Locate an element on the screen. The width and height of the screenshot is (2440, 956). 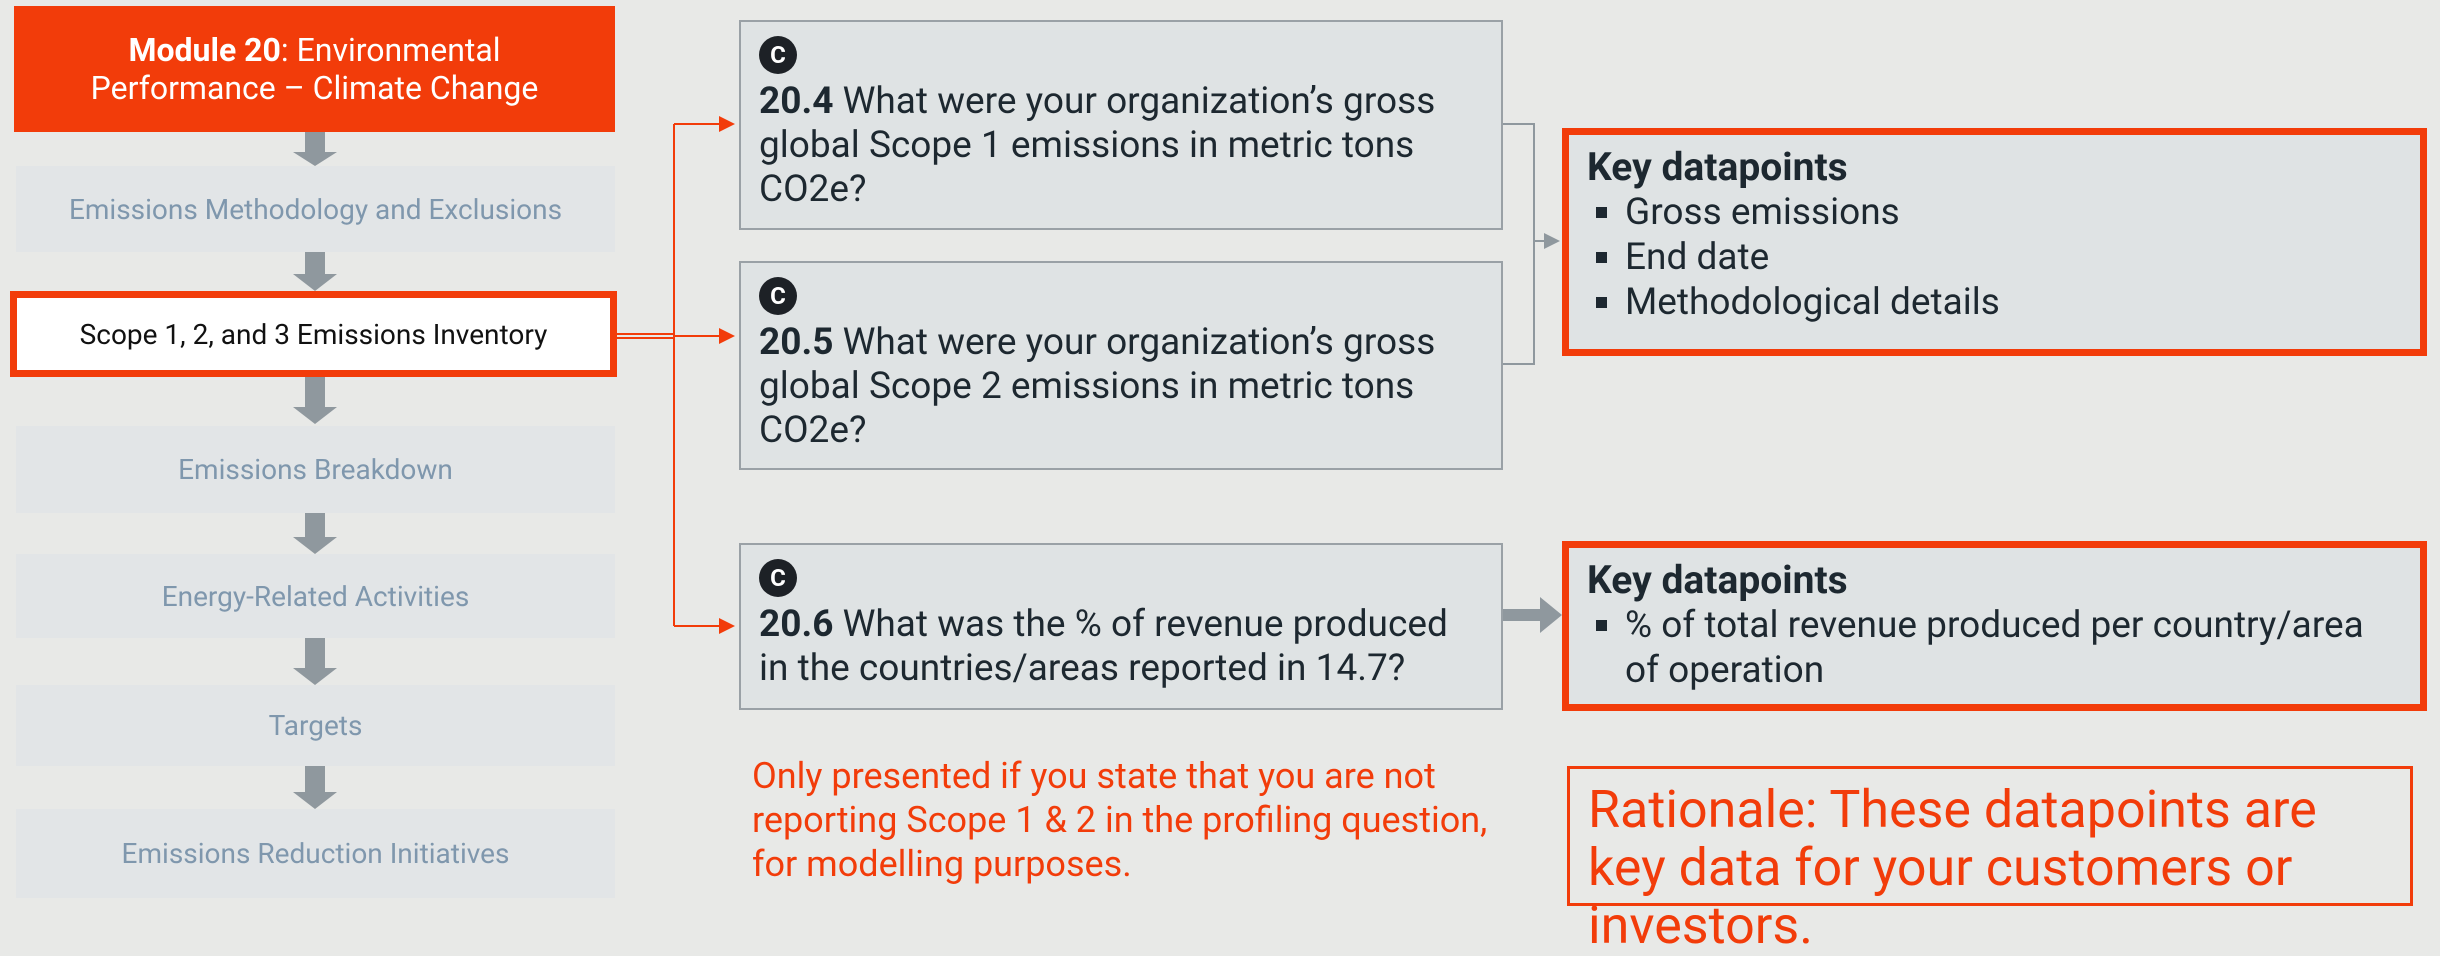
step-box: Energy-Related Activities is located at coordinates (315, 596).